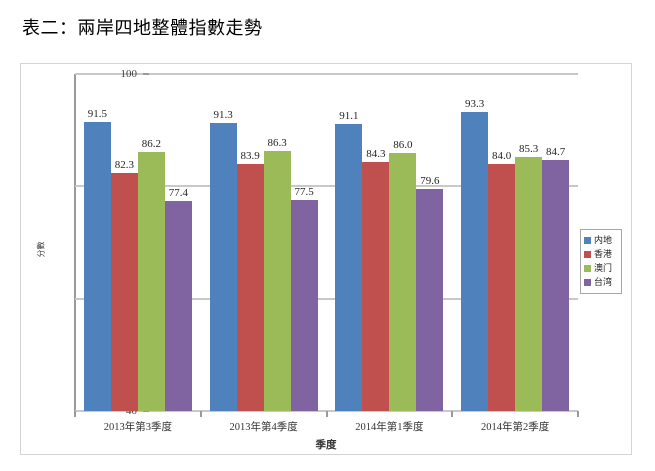 Image resolution: width=655 pixels, height=471 pixels. I want to click on bar: 86.0, so click(403, 275).